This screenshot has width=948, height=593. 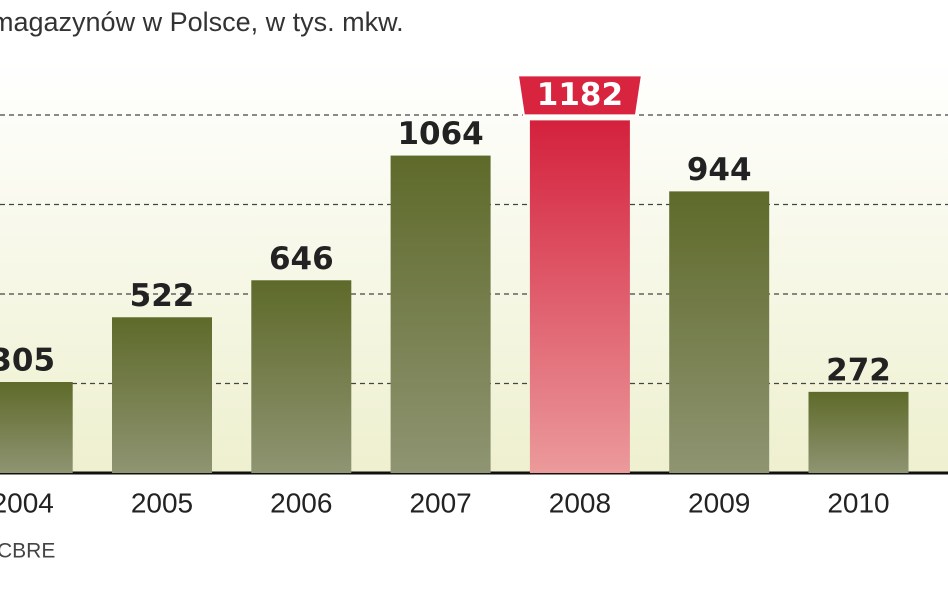 I want to click on value-label: 272, so click(x=858, y=370).